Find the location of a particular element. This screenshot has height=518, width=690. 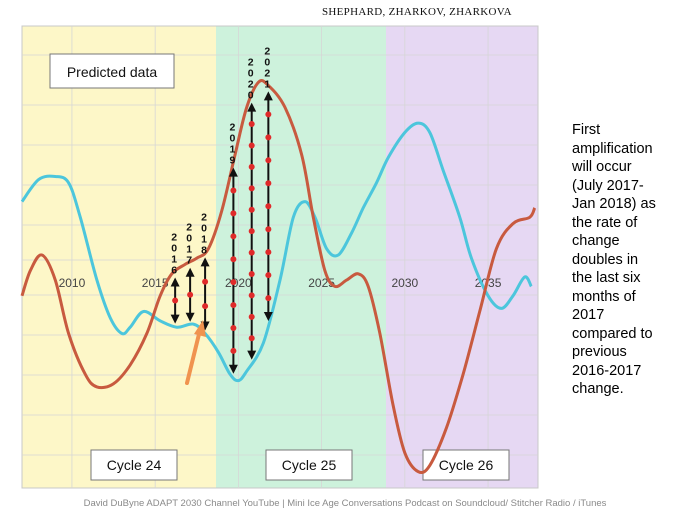

x-tick-label-2015: 2015 is located at coordinates (155, 283).